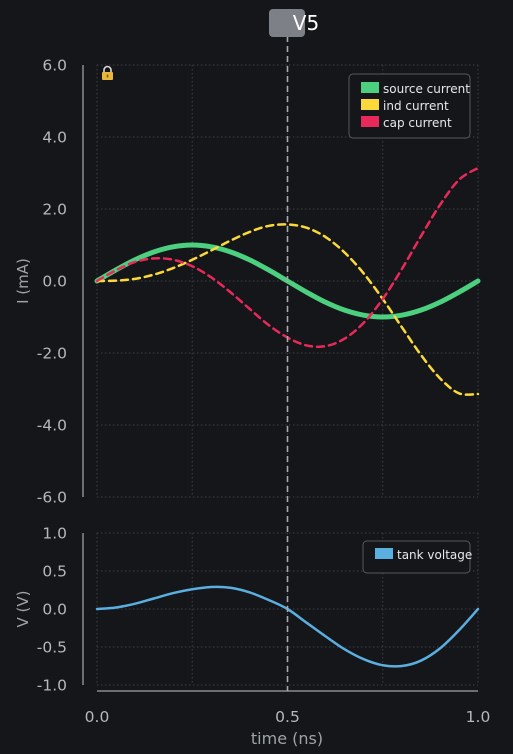 This screenshot has height=754, width=513. What do you see at coordinates (306, 23) in the screenshot?
I see `cursor-label: V5` at bounding box center [306, 23].